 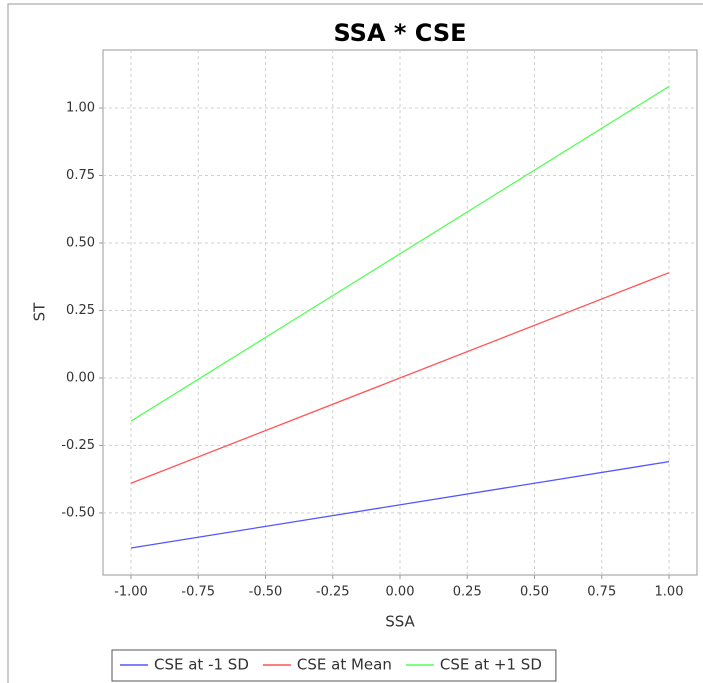 What do you see at coordinates (80, 108) in the screenshot?
I see `y-tick-label: 1.00` at bounding box center [80, 108].